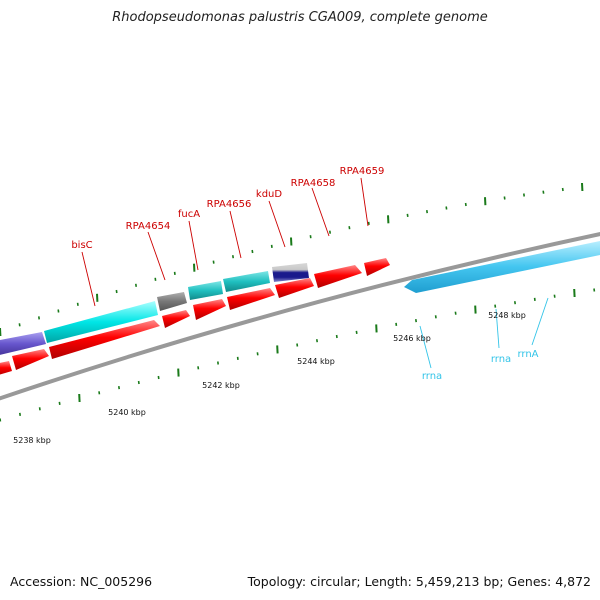 The height and width of the screenshot is (600, 600). I want to click on cds-RPA4656, so click(246, 281).